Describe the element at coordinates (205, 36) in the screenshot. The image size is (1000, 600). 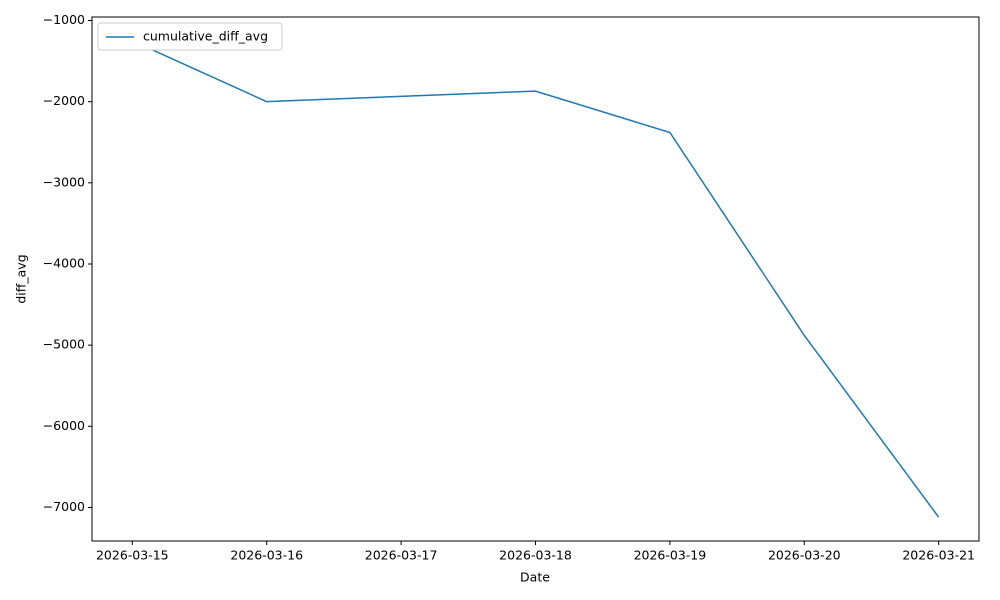
I see `legend-label: cumulative_diff_avg` at that location.